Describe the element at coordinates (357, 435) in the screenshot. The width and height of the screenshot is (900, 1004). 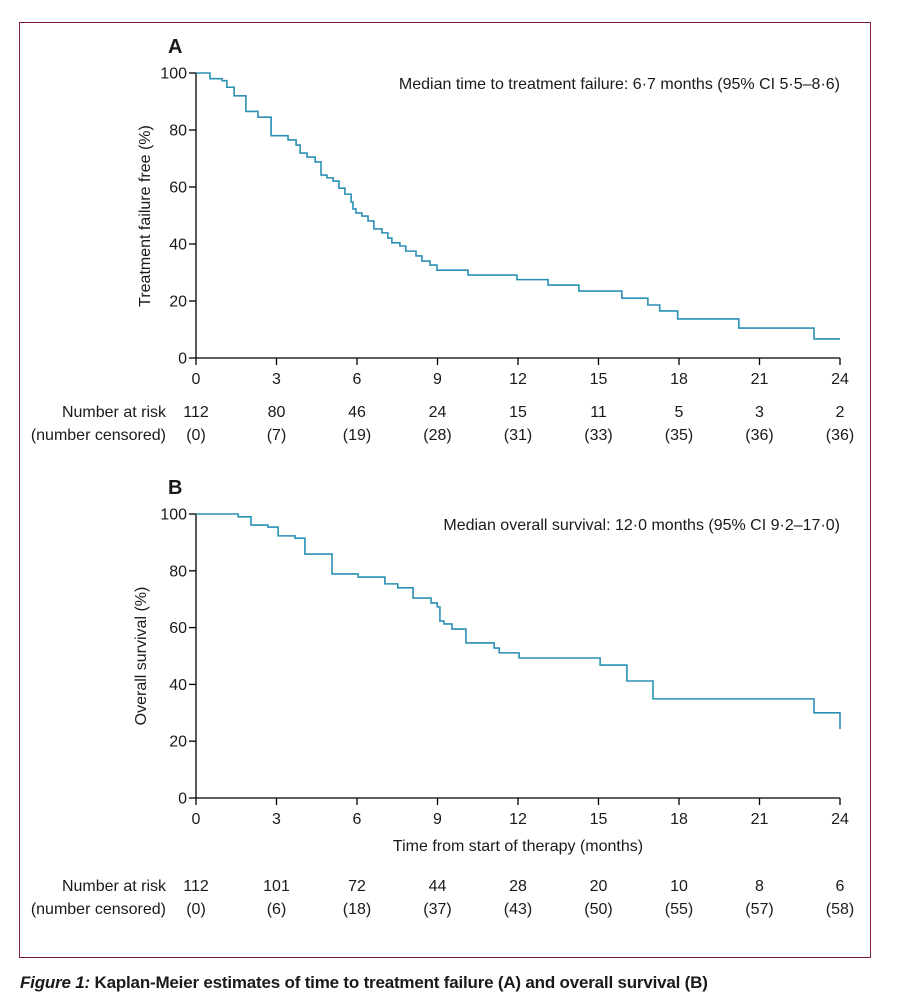
I see `panel-a-censored-value: (19)` at that location.